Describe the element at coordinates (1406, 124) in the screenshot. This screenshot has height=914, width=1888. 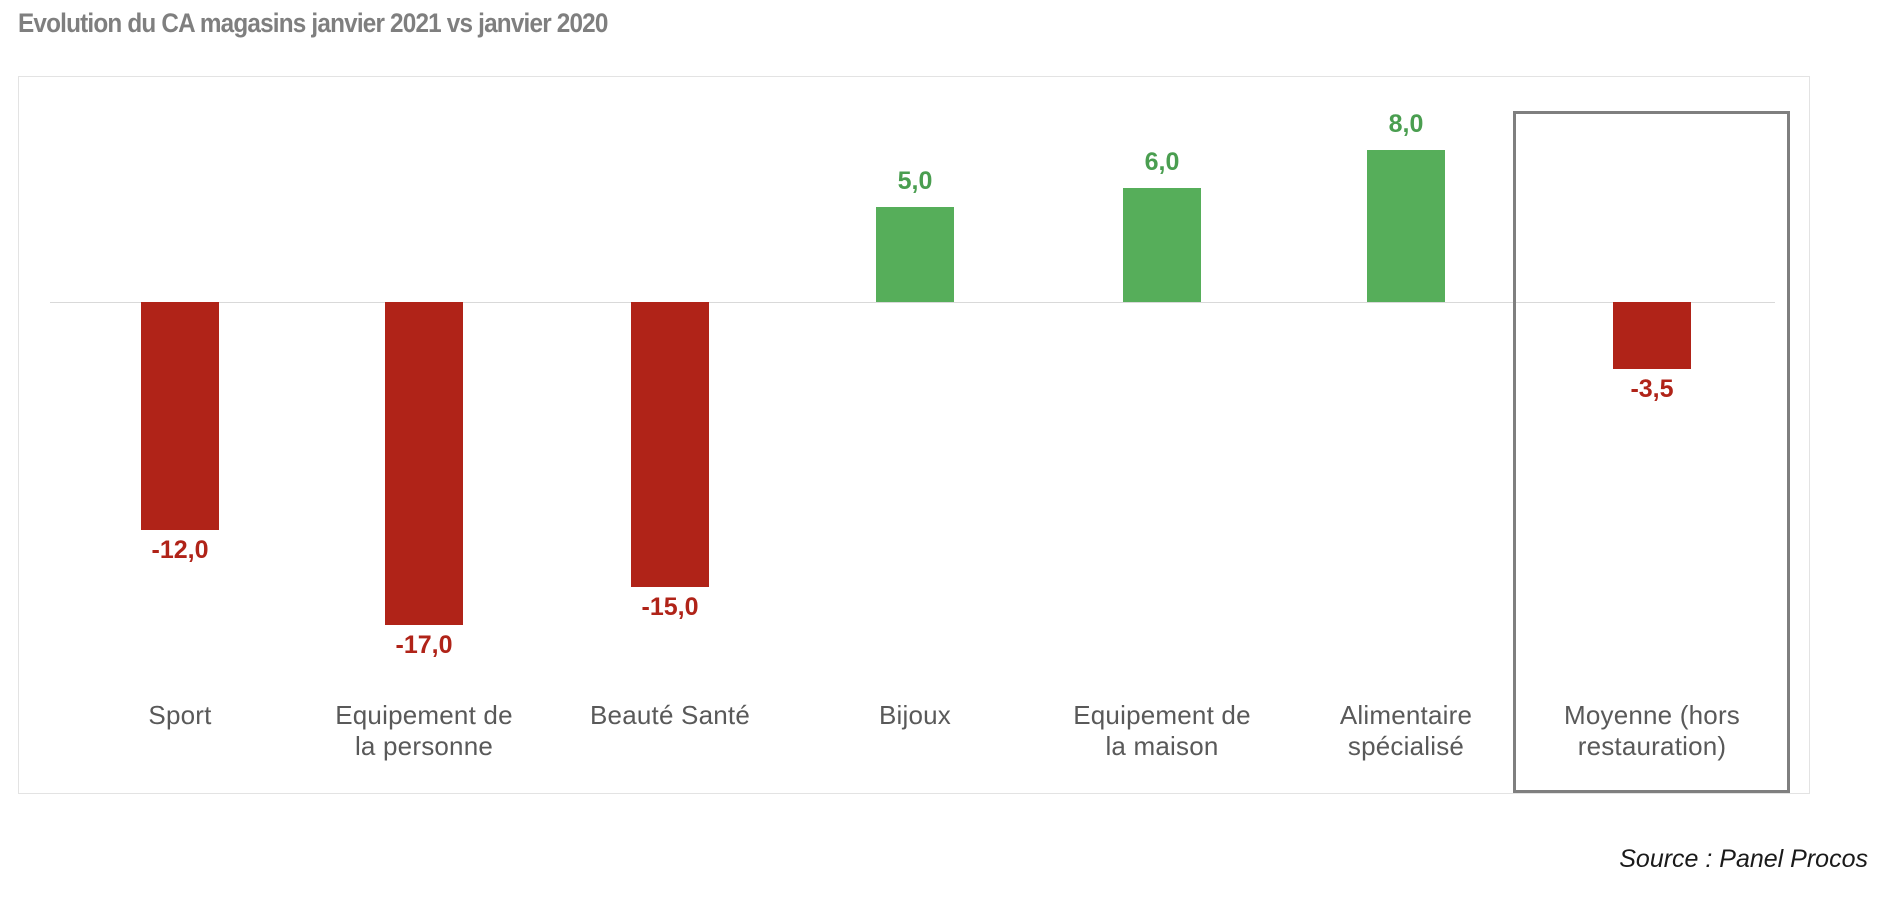
I see `value-label-6: 8,0` at that location.